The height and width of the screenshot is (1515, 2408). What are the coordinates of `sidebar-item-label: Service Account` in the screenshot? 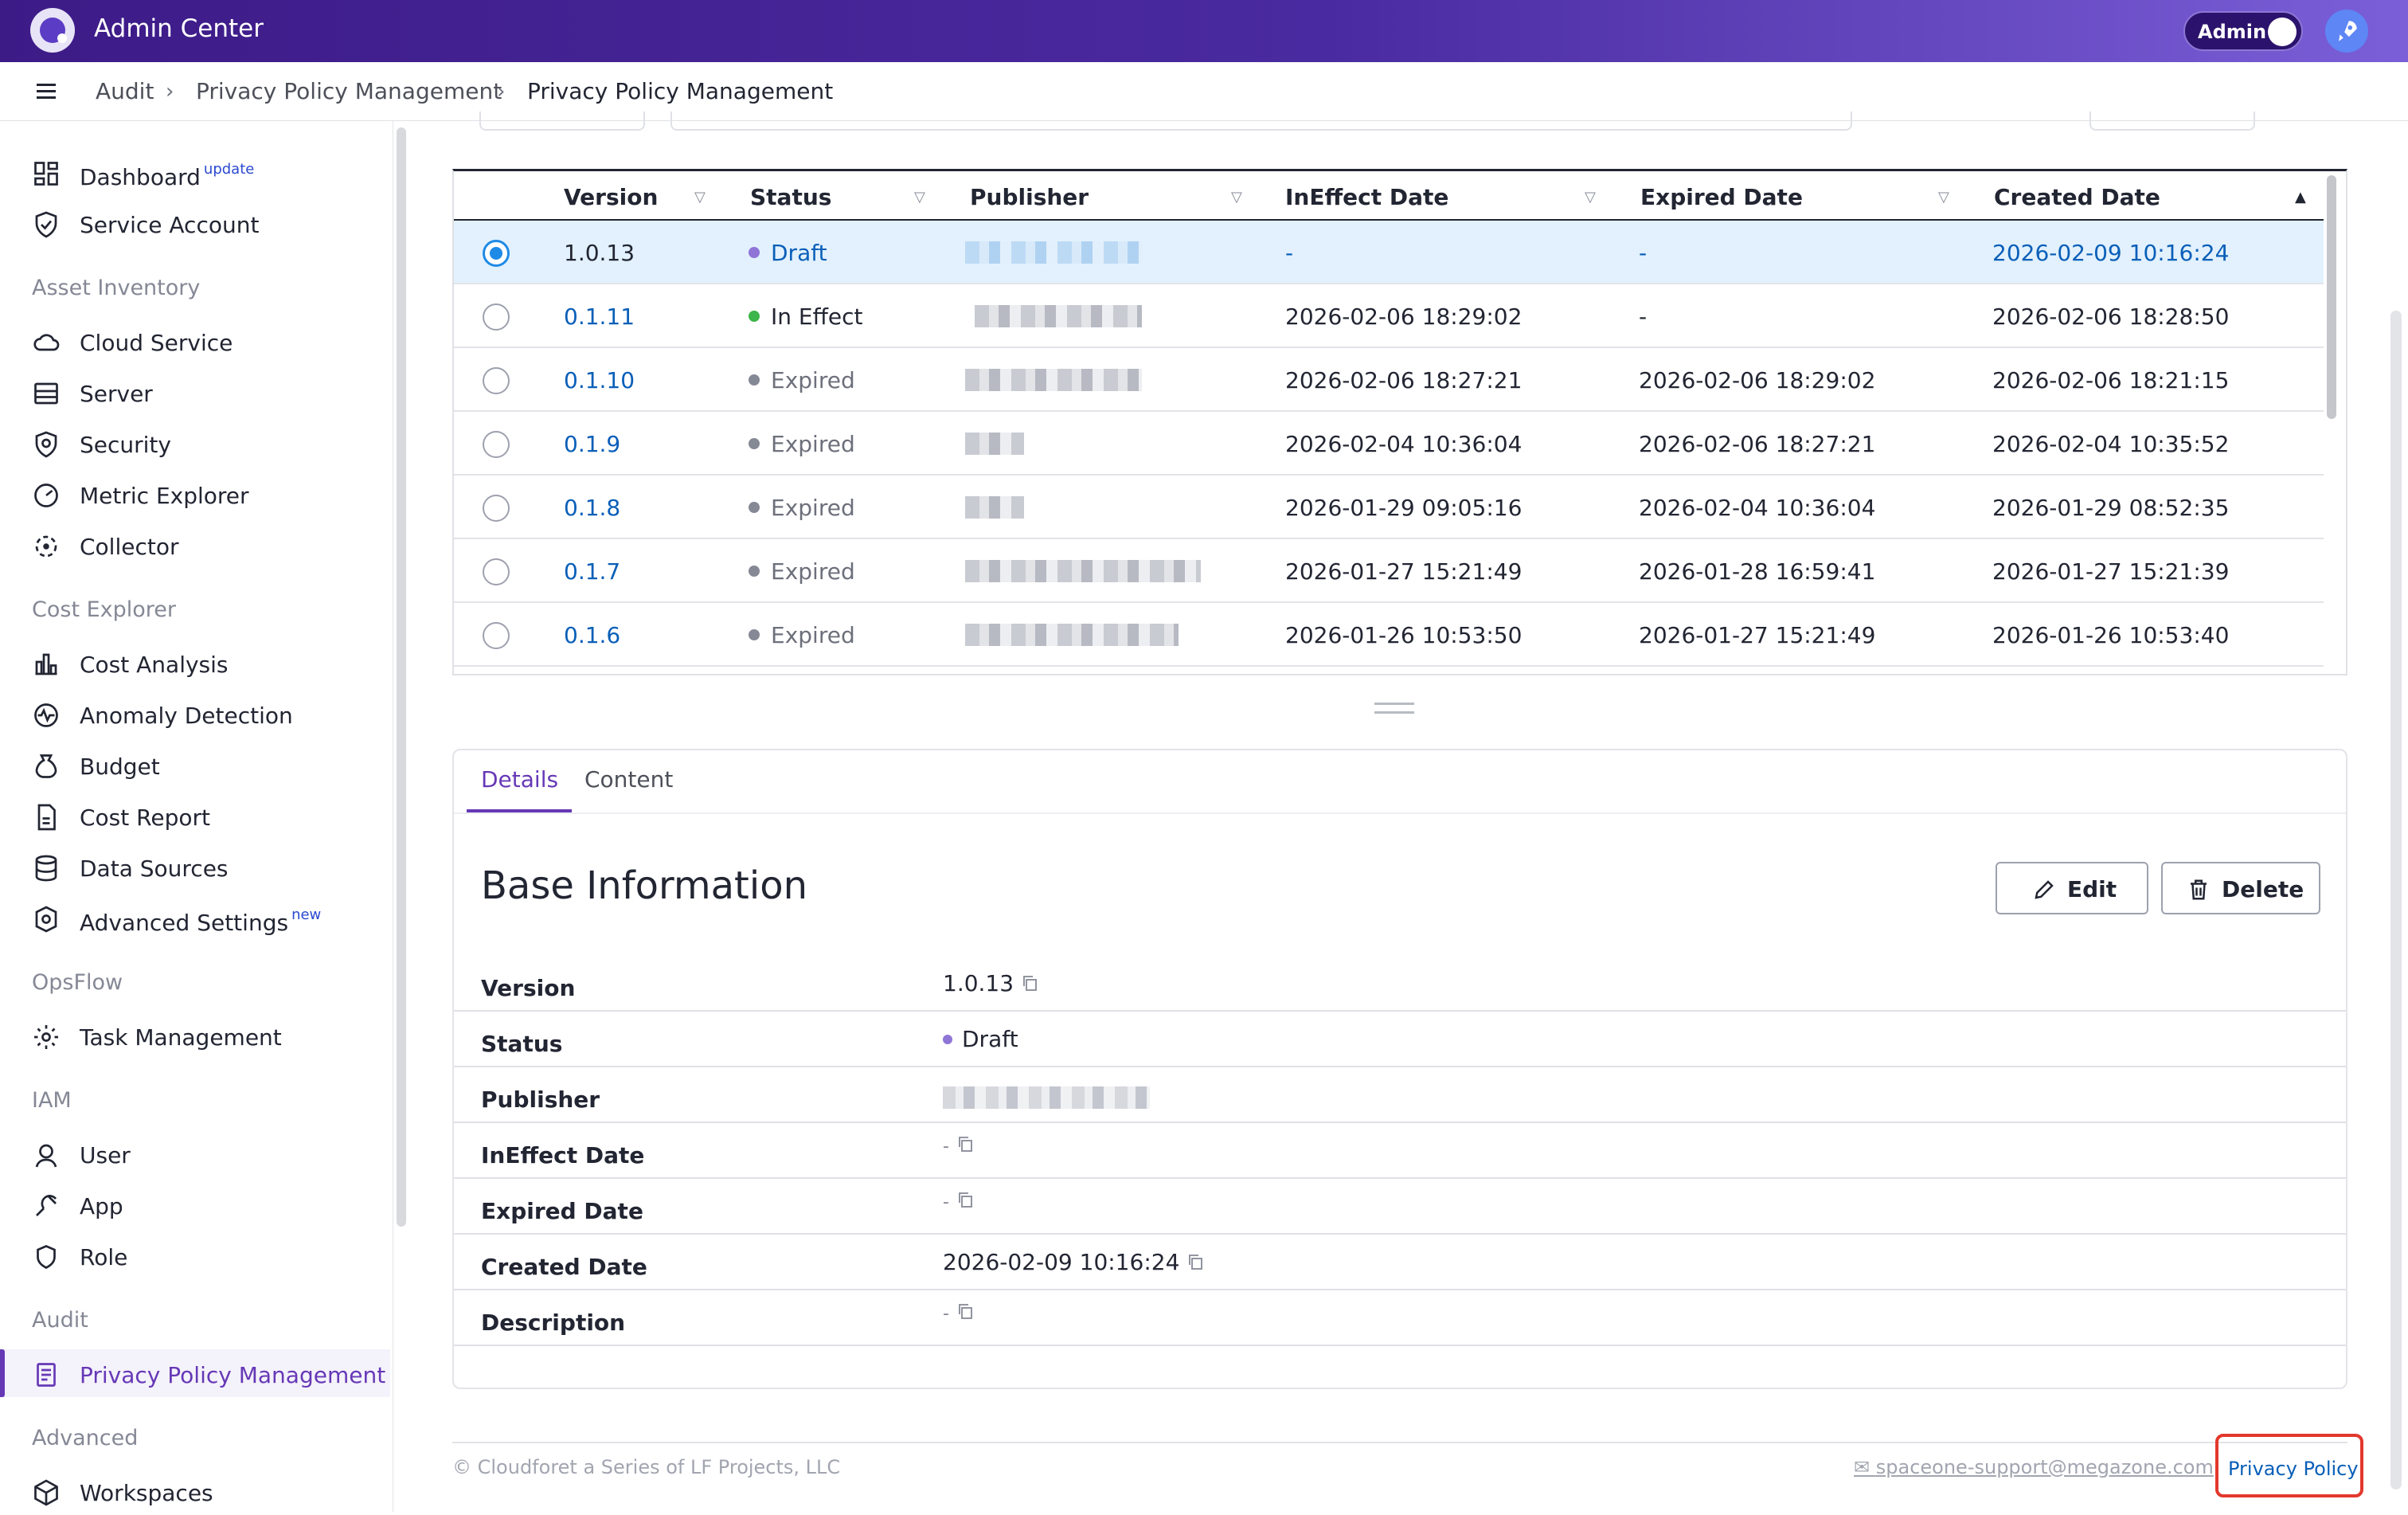 It's located at (170, 225).